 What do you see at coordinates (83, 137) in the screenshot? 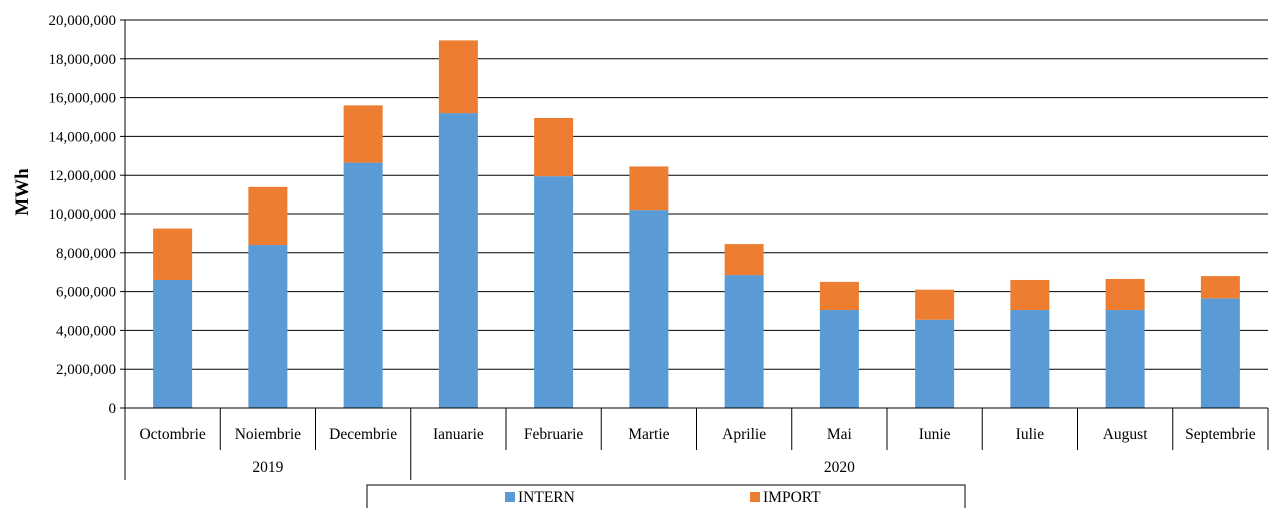
I see `y-tick-label: 14,000,000` at bounding box center [83, 137].